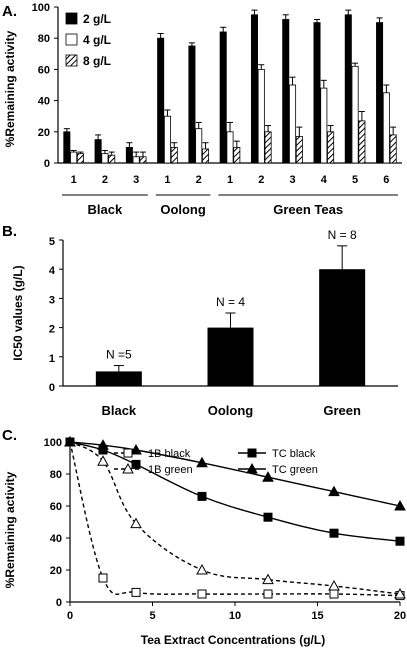  Describe the element at coordinates (97, 61) in the screenshot. I see `panel-a-legend-label: 8 g/L` at that location.